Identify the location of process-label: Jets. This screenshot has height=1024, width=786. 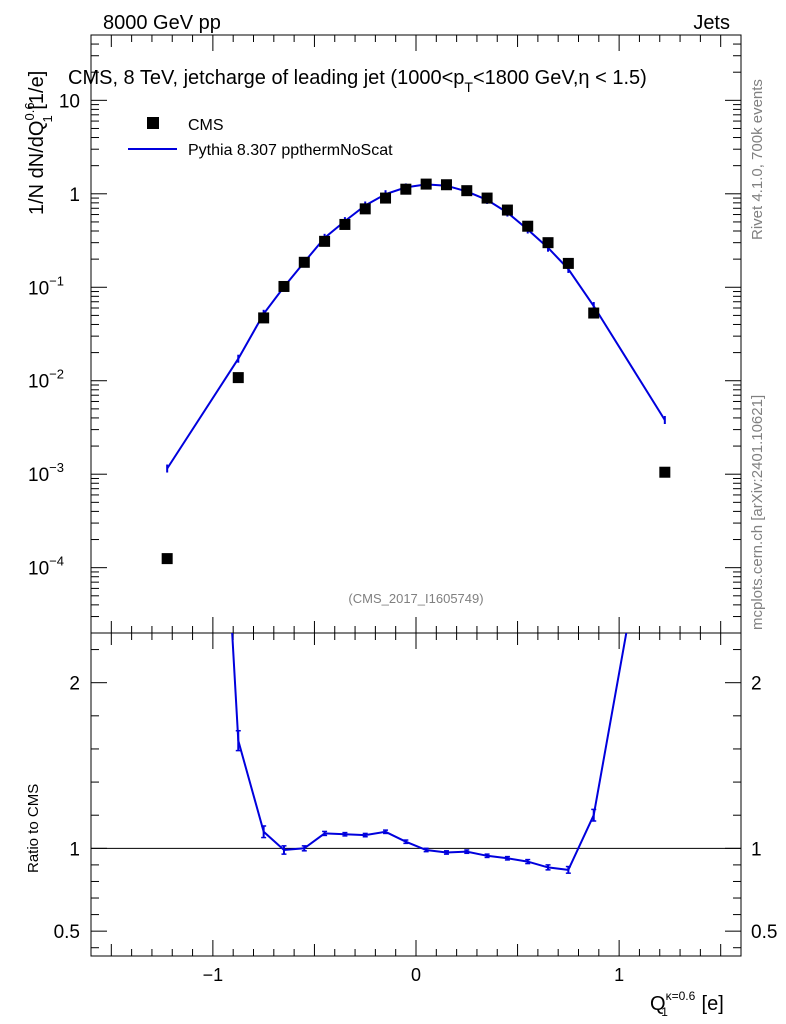
(711, 23).